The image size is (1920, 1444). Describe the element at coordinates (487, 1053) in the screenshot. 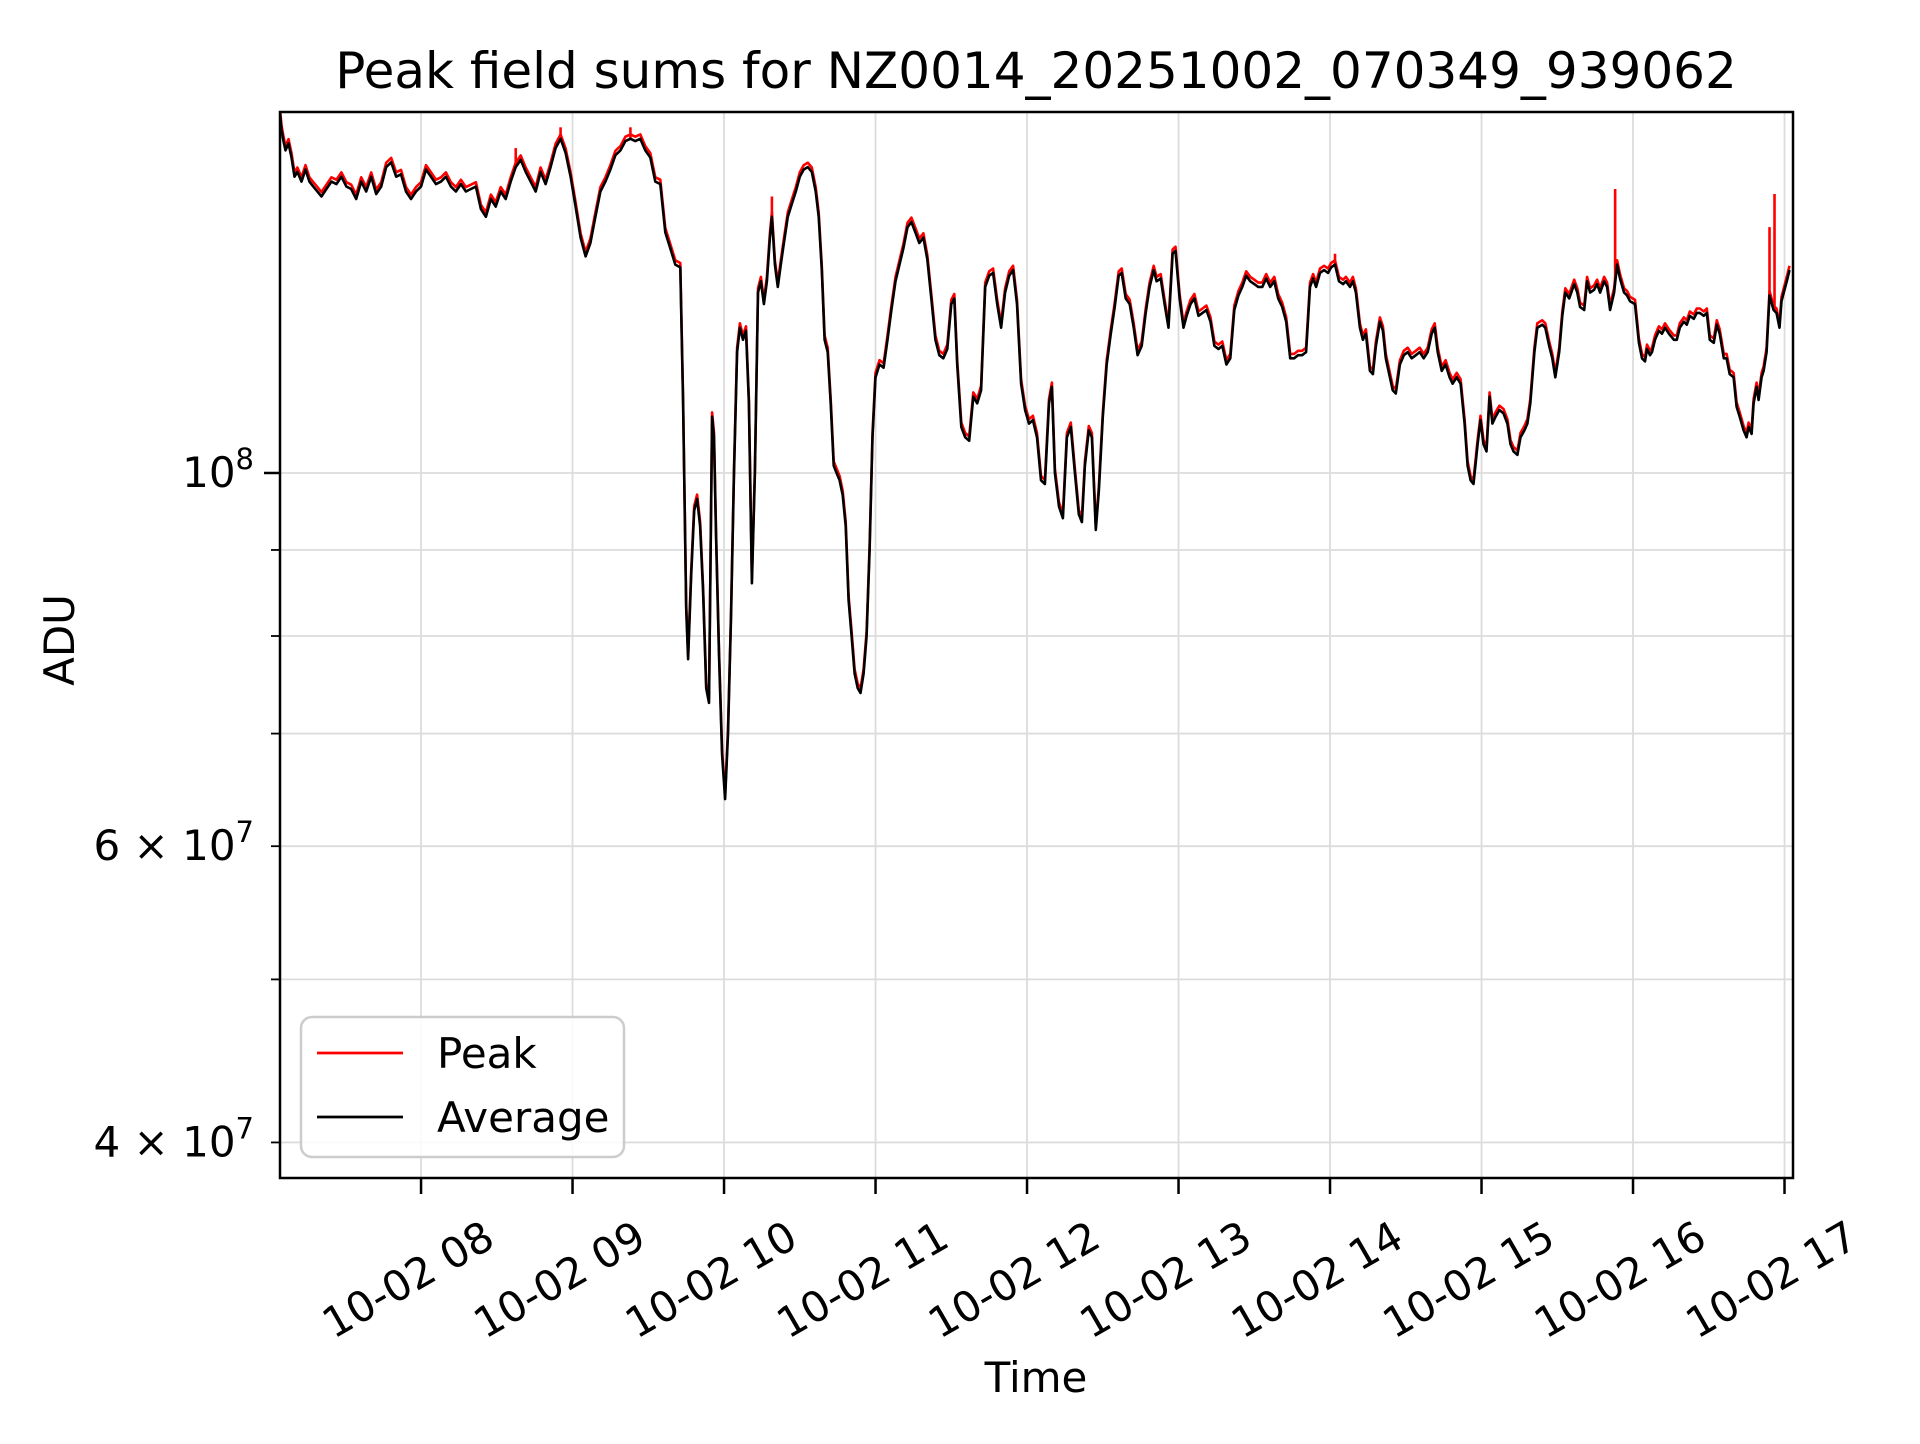

I see `legend-label-peak: Peak` at that location.